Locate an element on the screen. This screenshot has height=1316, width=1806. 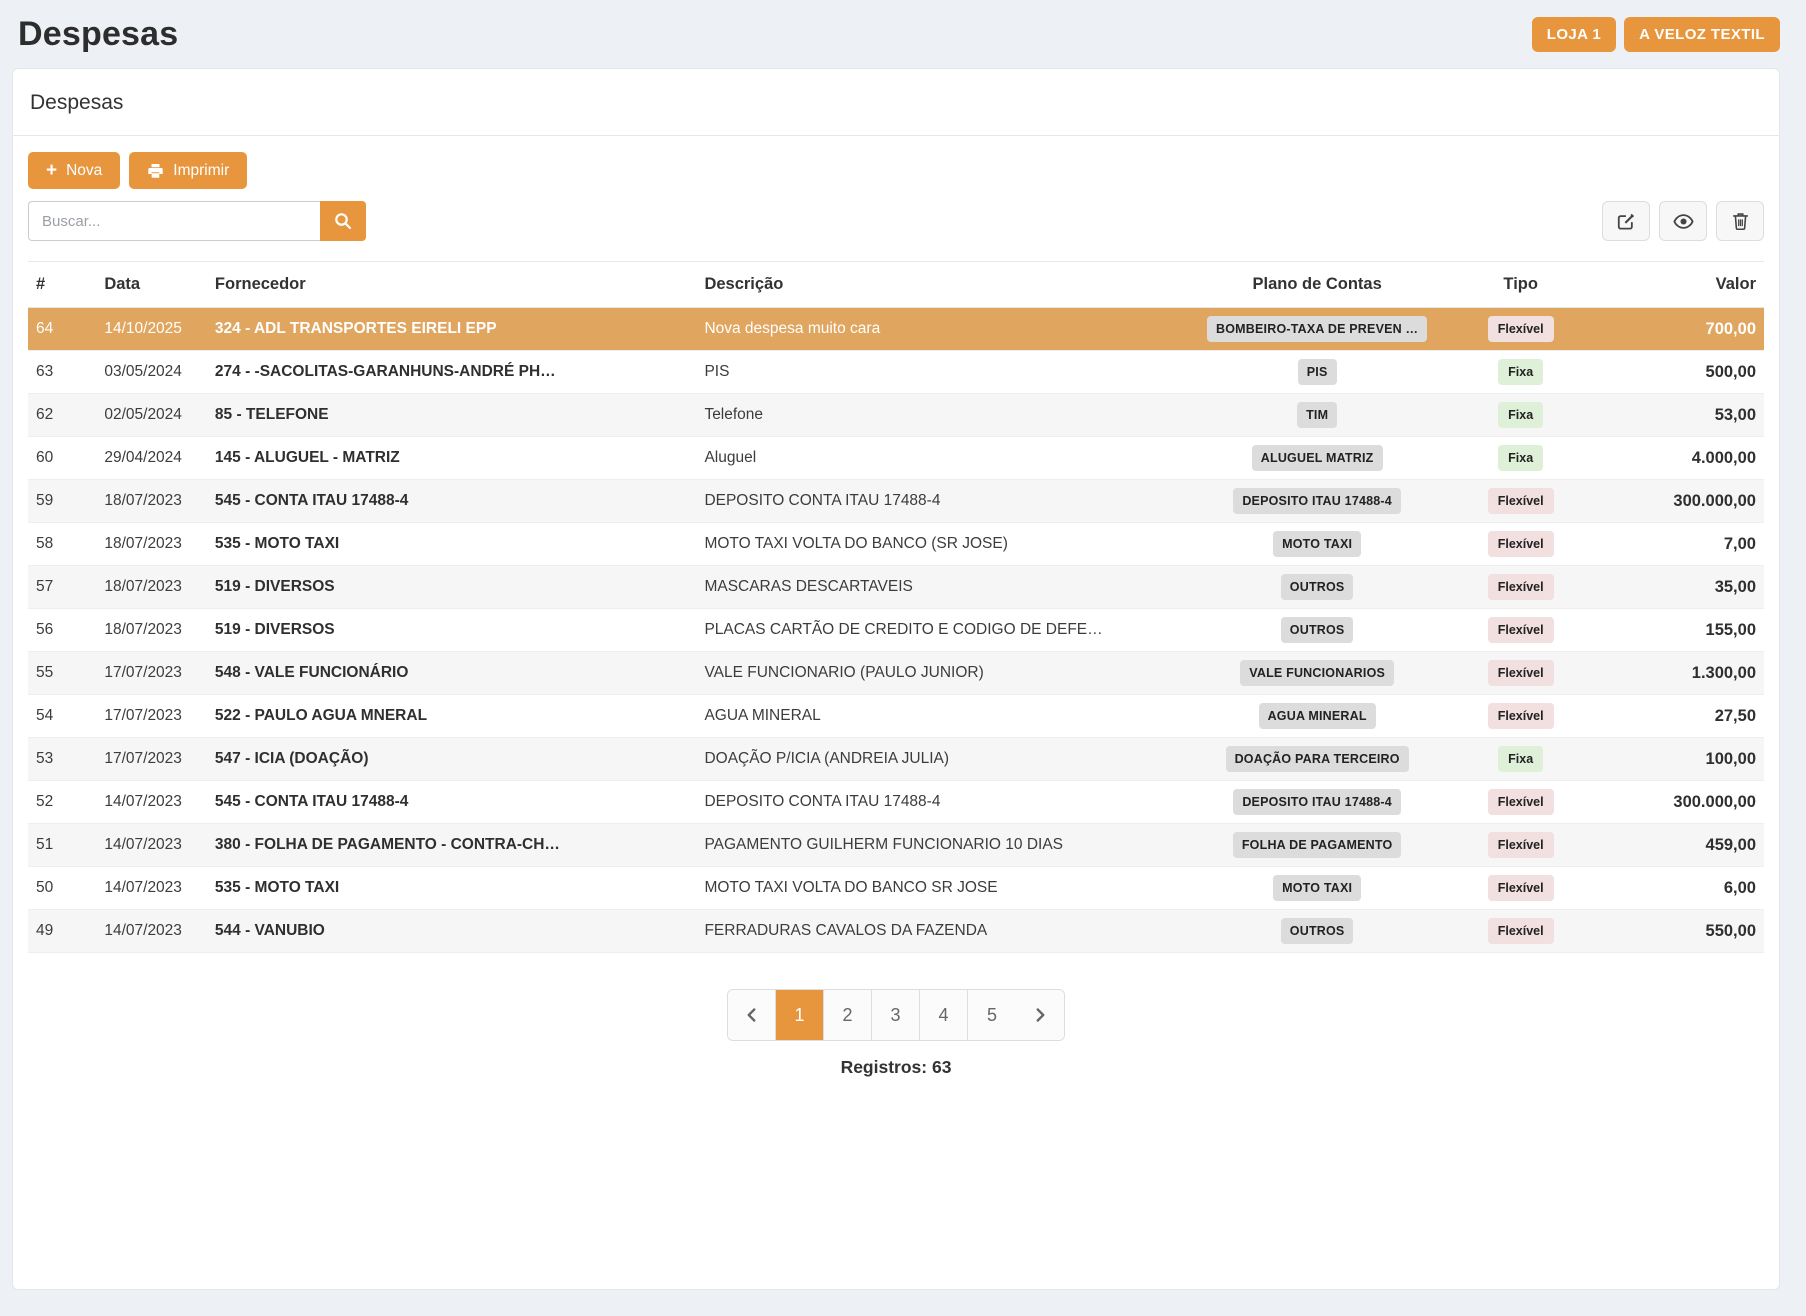
pagination-page-5: 5 is located at coordinates (992, 1015).